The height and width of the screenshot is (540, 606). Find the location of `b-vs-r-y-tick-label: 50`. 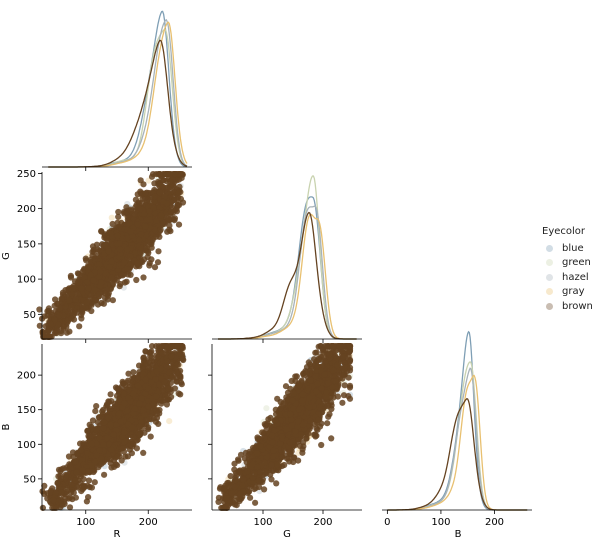

b-vs-r-y-tick-label: 50 is located at coordinates (29, 479).